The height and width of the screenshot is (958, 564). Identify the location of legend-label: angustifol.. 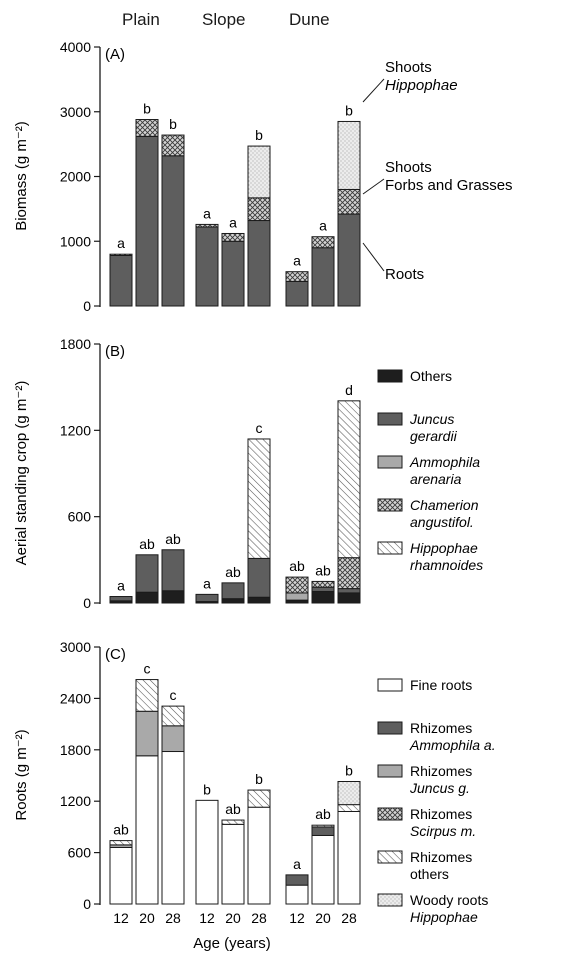
(442, 522).